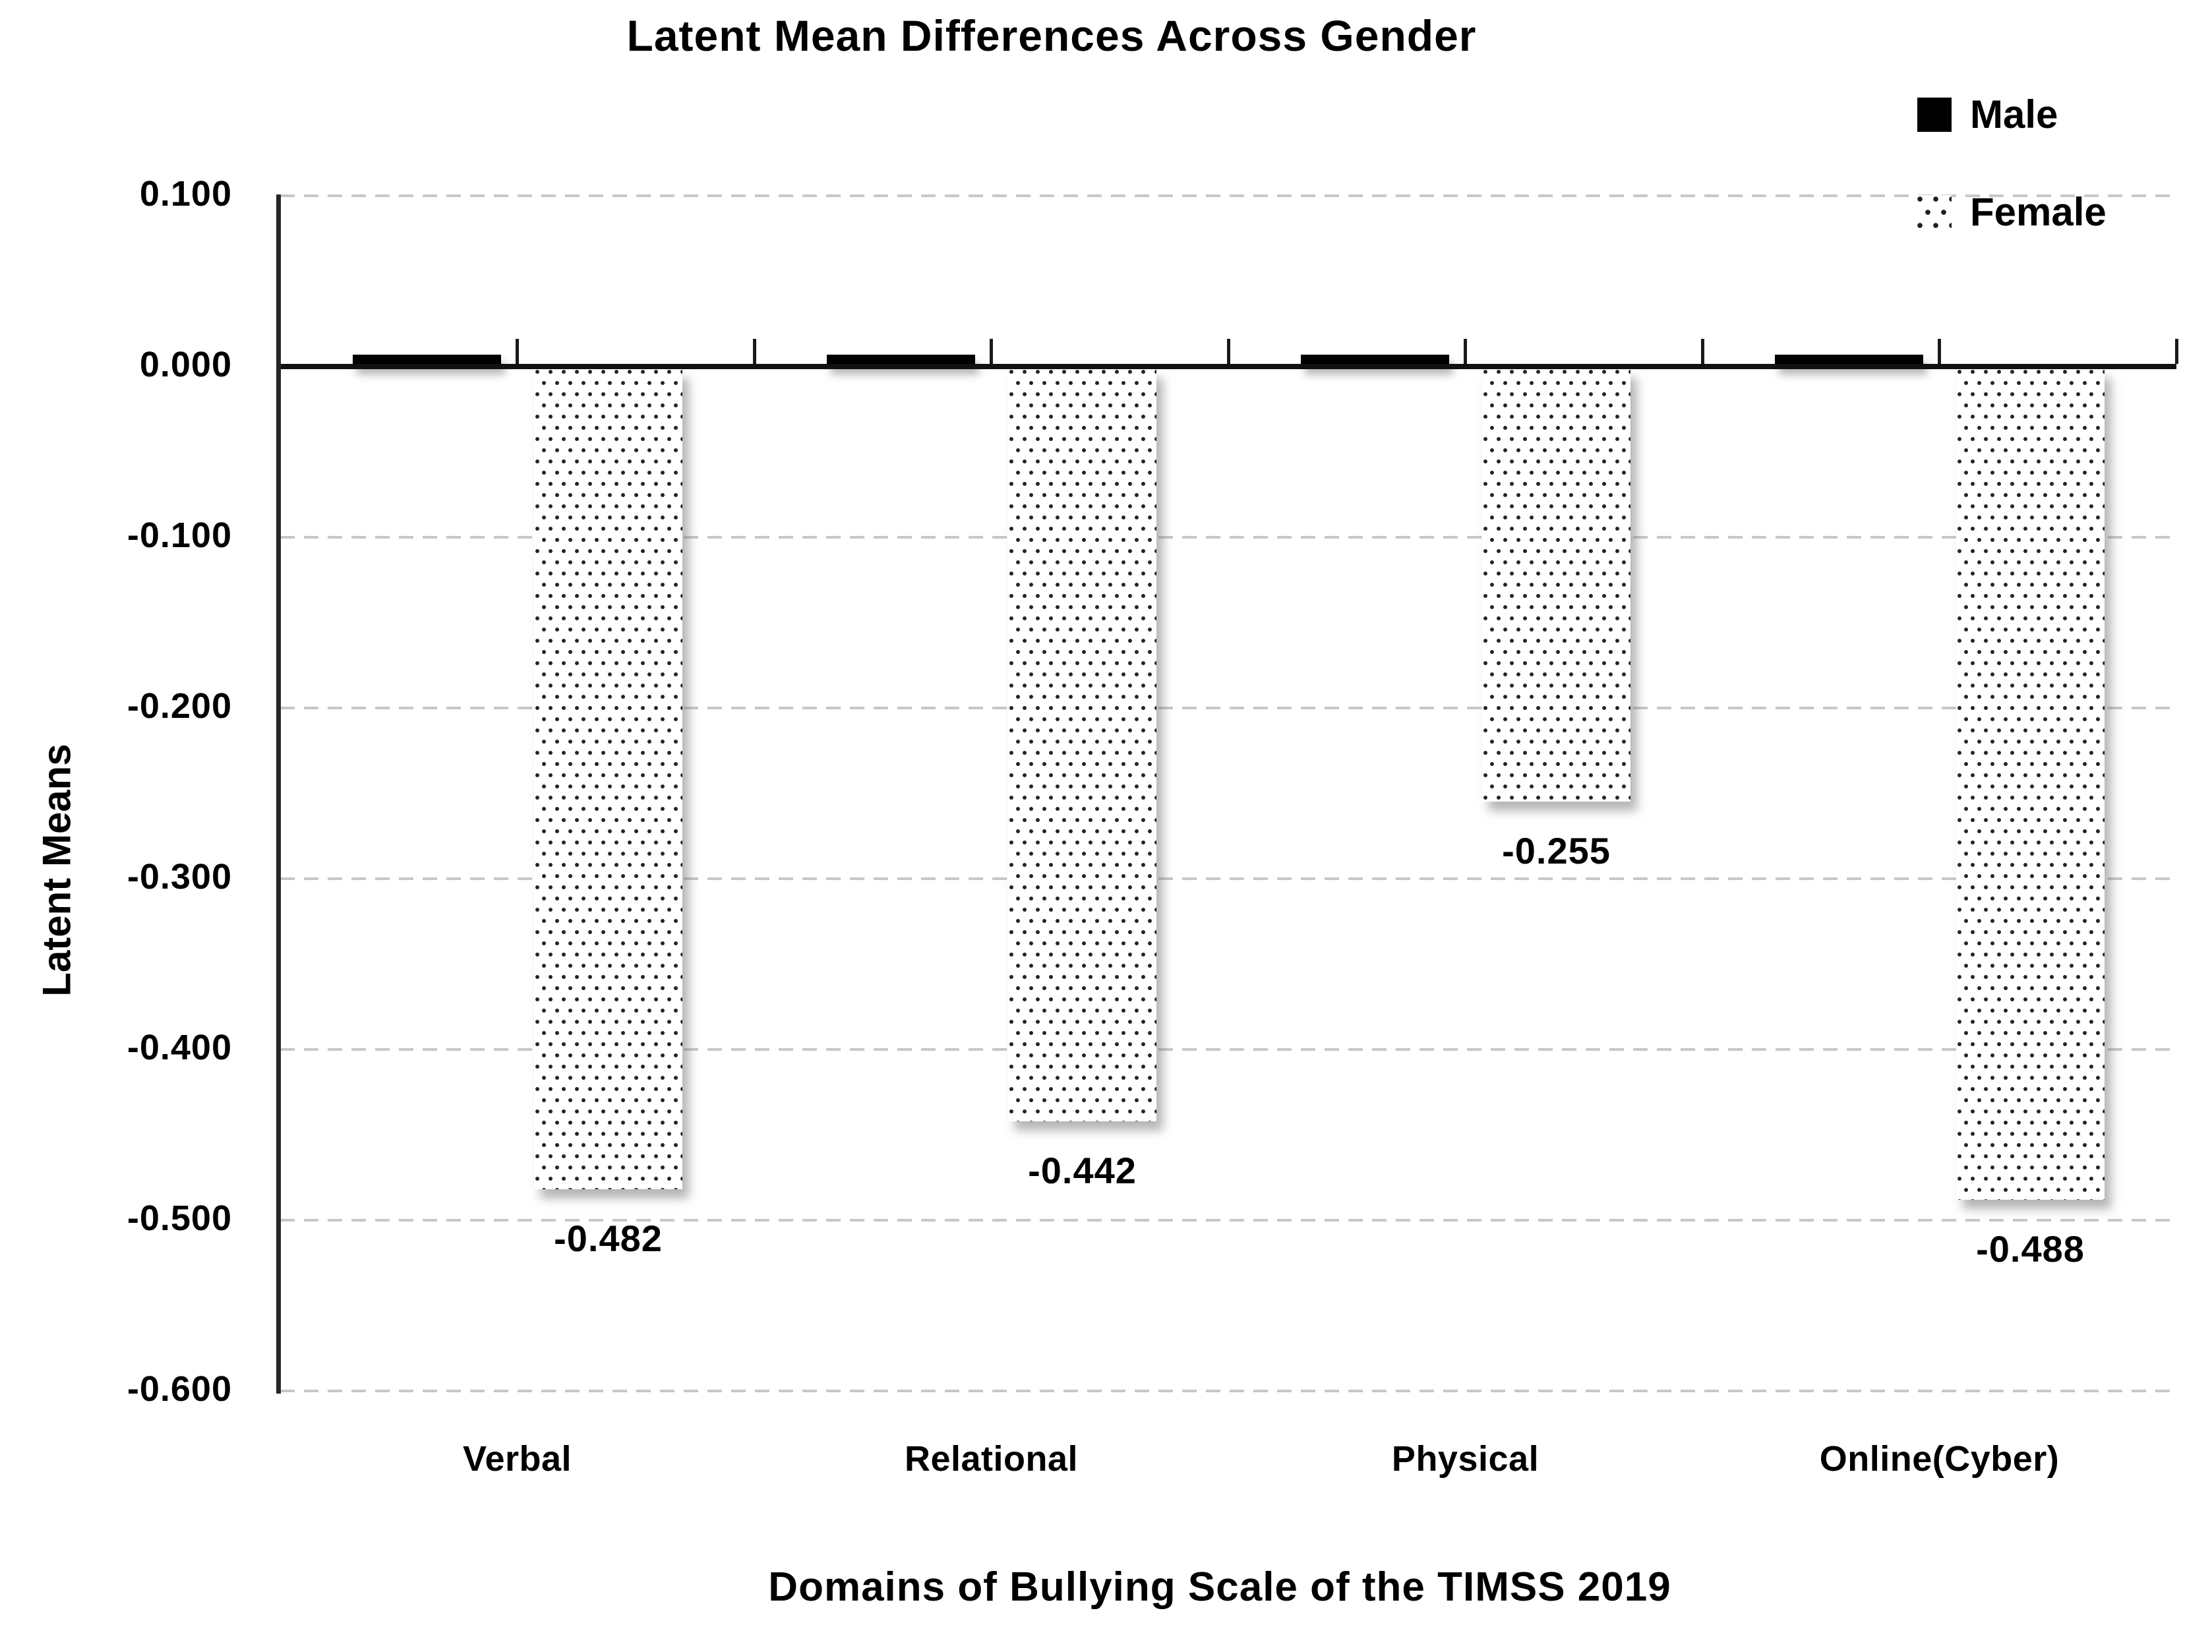 This screenshot has width=2212, height=1652. Describe the element at coordinates (1935, 115) in the screenshot. I see `legend-male-swatch-icon` at that location.